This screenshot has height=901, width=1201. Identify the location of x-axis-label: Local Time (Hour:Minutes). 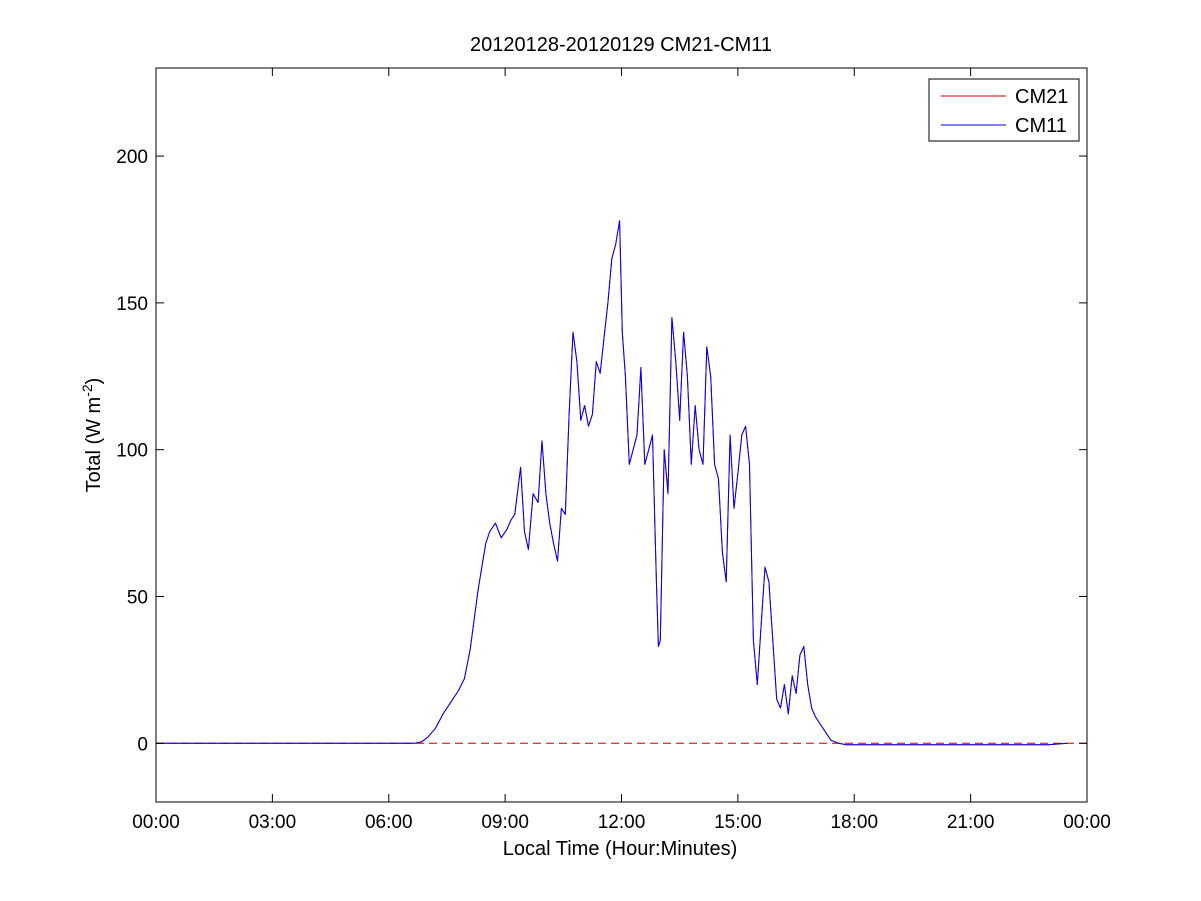
(620, 849).